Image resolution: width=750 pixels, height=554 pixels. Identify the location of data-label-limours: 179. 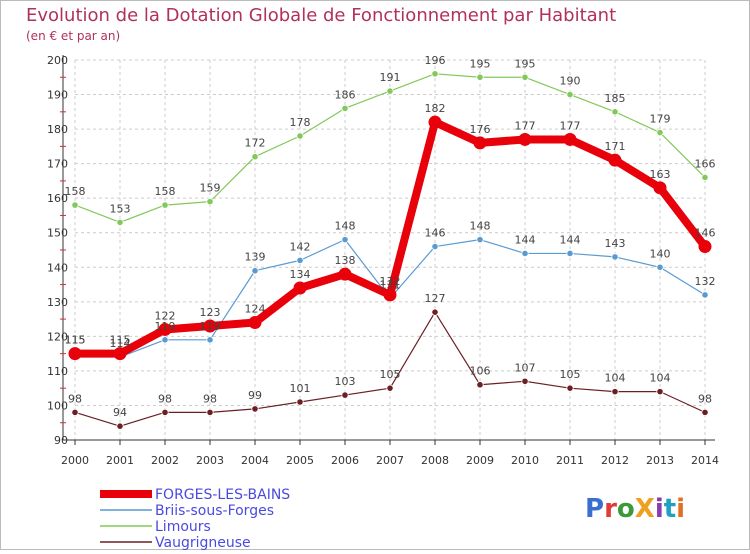
(660, 119).